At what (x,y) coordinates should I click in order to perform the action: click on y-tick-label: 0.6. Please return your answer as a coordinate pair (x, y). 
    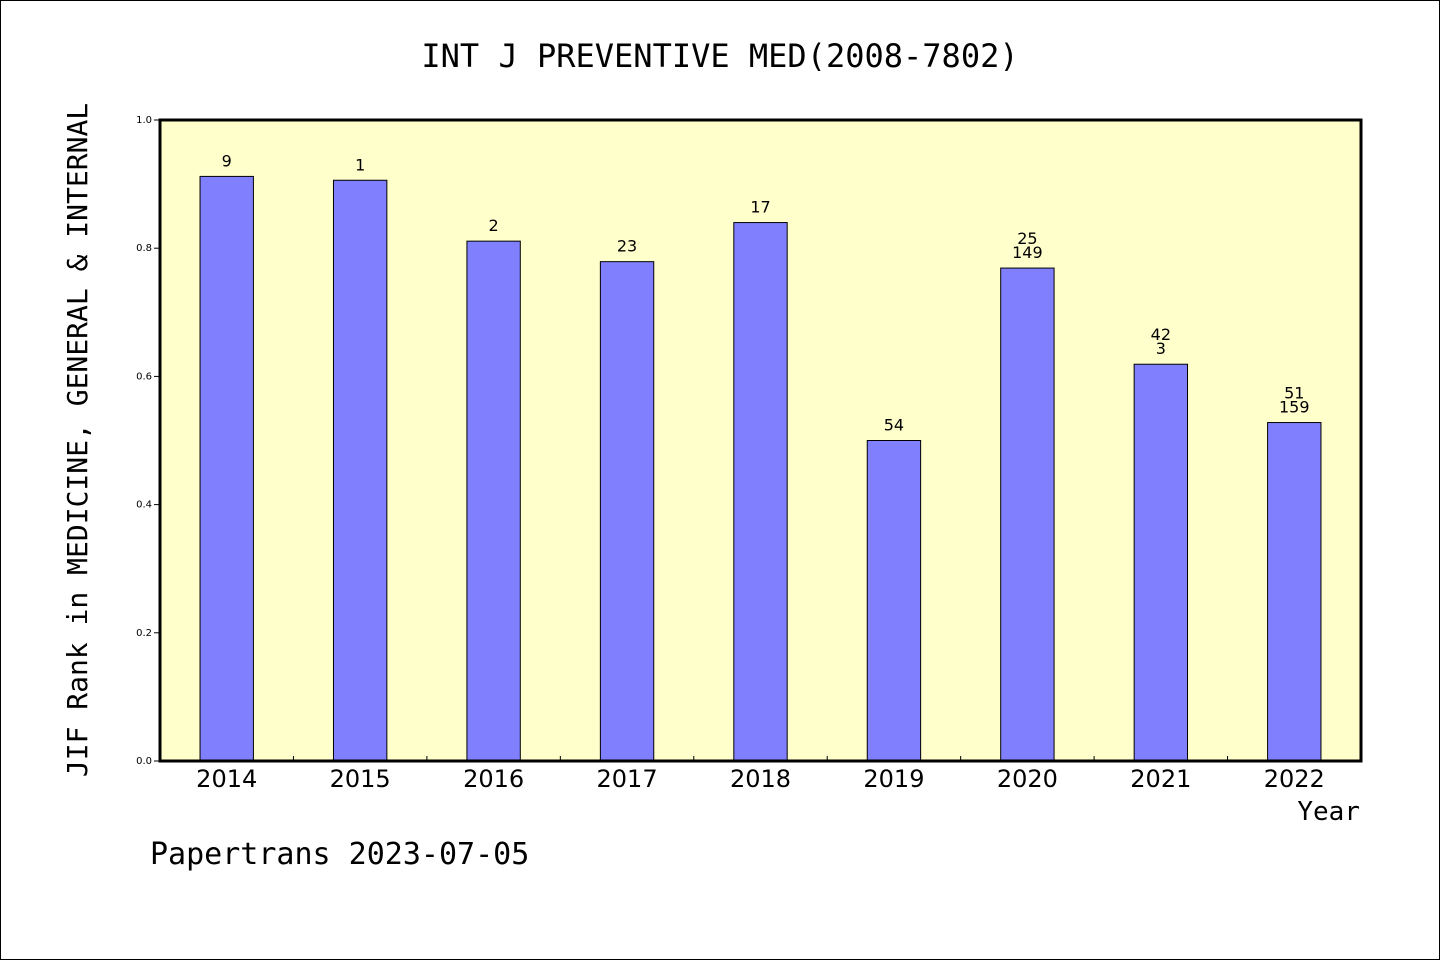
    Looking at the image, I should click on (144, 376).